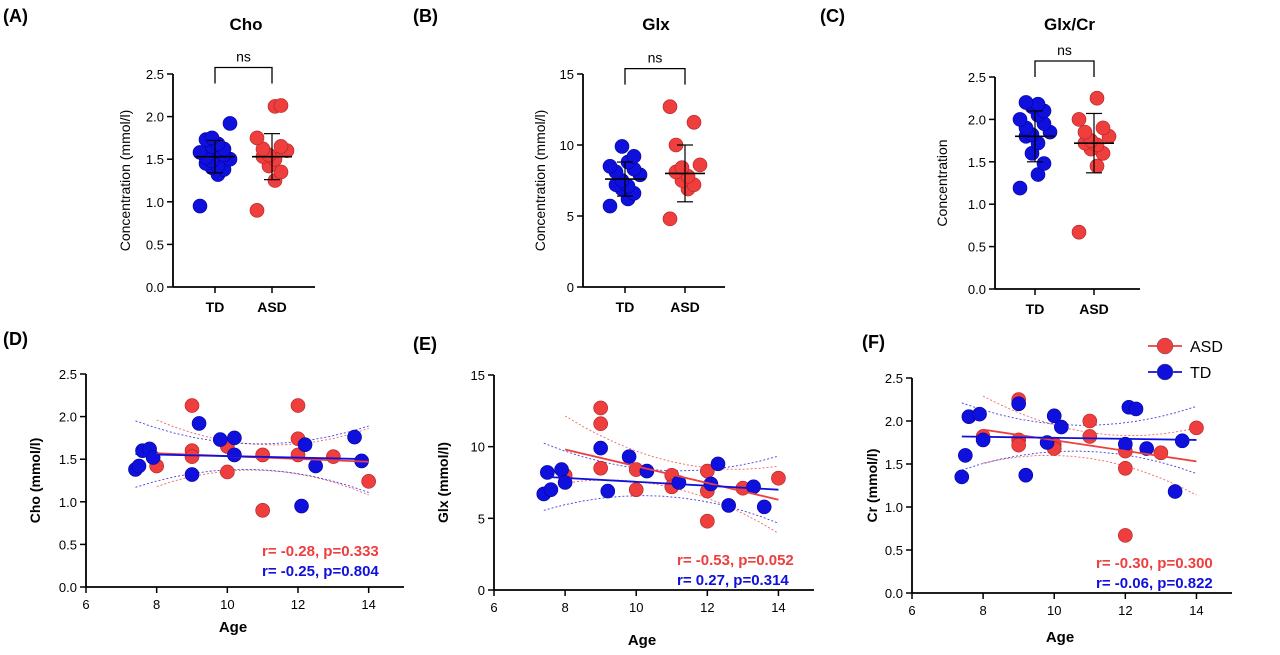  Describe the element at coordinates (570, 287) in the screenshot. I see `y-tick-label: 0` at that location.